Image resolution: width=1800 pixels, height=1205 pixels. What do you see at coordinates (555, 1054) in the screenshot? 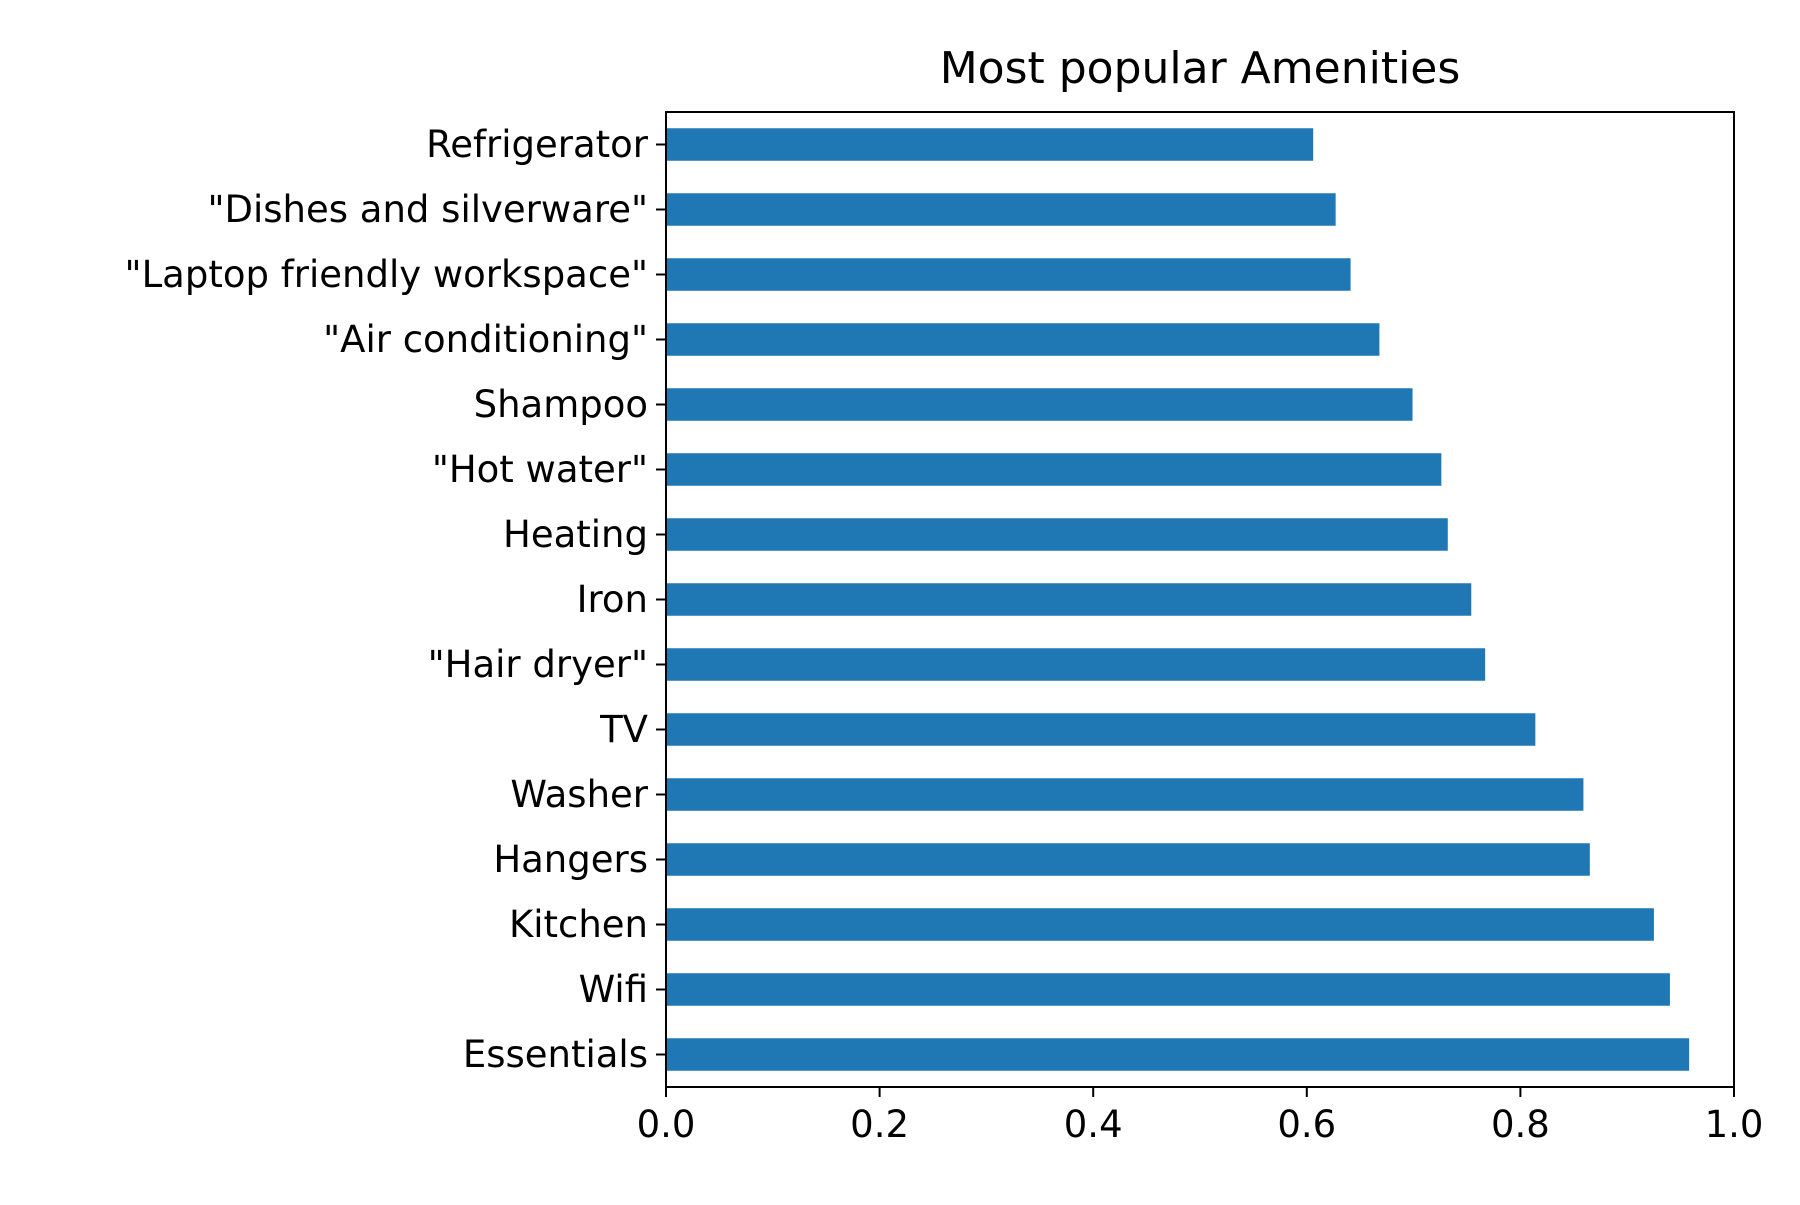
I see `y-tick-label: Essentials` at bounding box center [555, 1054].